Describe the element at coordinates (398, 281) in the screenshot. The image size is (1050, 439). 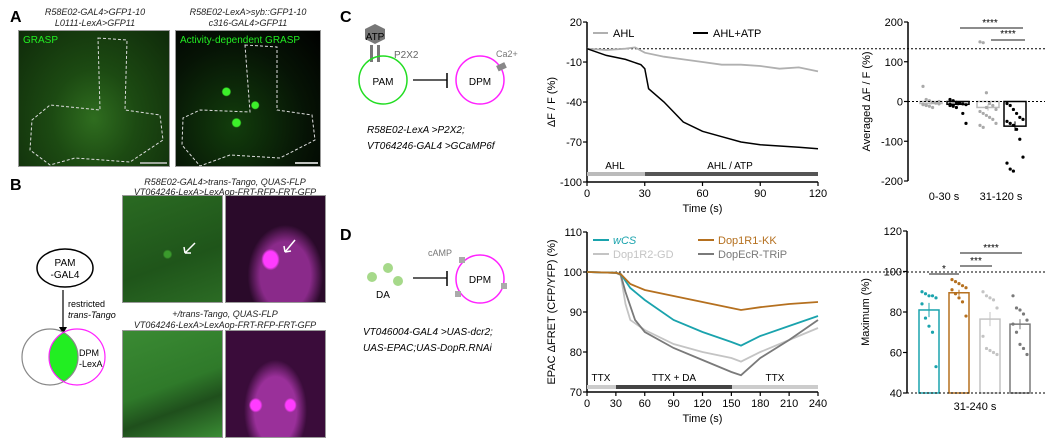
I see `da-dot-icon` at that location.